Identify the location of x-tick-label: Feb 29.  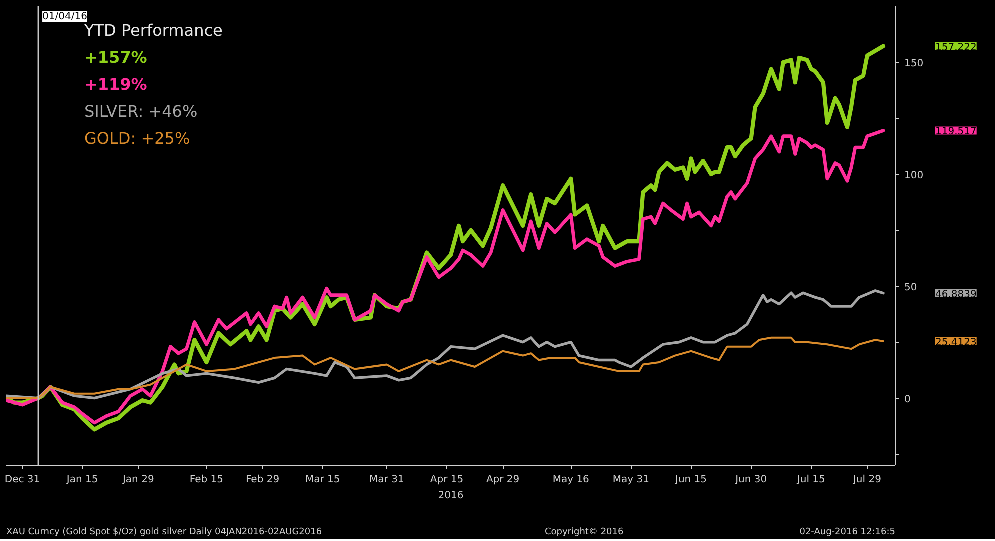
(263, 480).